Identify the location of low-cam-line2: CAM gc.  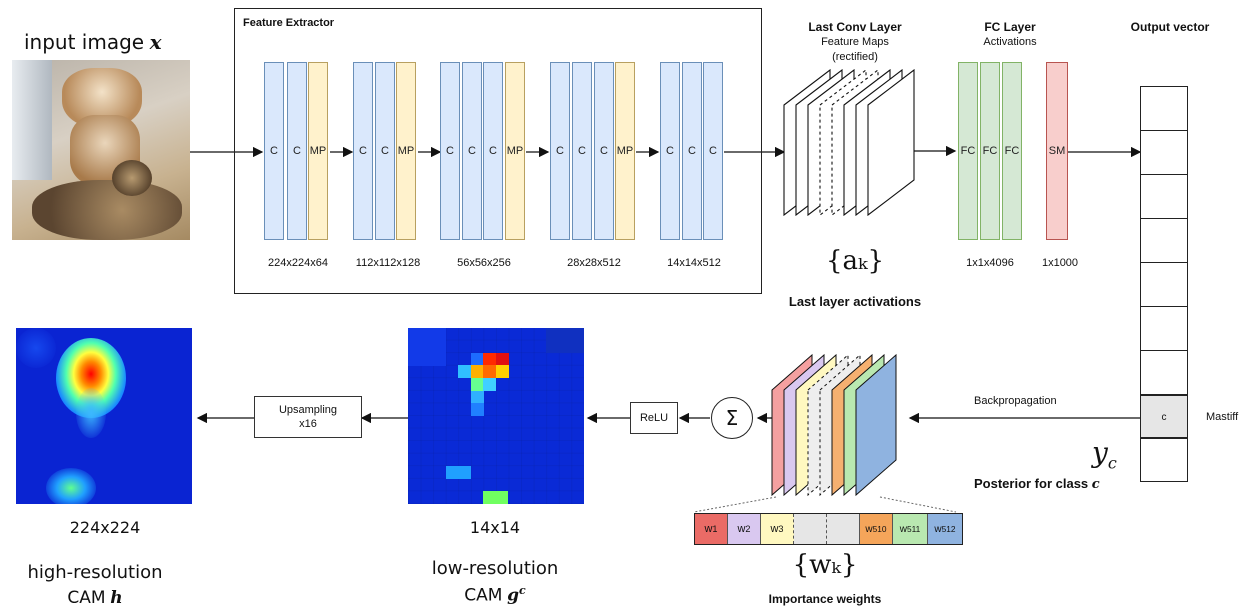
(495, 595).